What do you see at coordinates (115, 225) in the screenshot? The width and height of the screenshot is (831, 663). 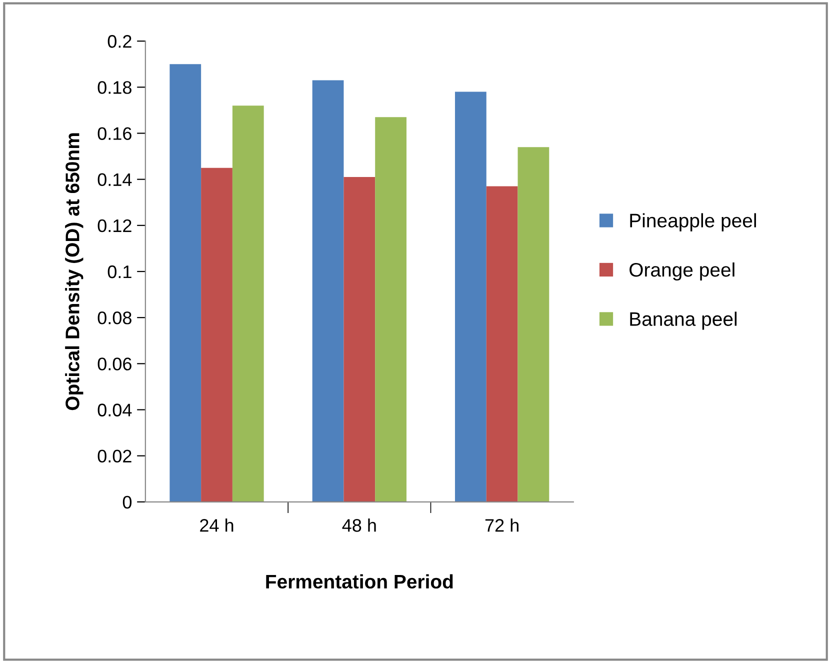 I see `y-tick-label: 0.12` at bounding box center [115, 225].